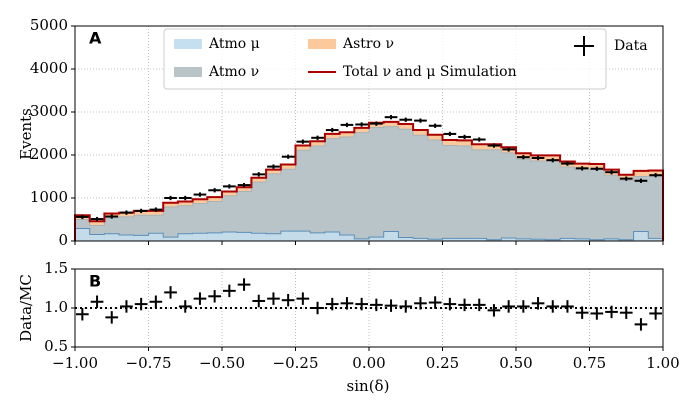  Describe the element at coordinates (296, 363) in the screenshot. I see `x-tick-label: −0.25` at that location.